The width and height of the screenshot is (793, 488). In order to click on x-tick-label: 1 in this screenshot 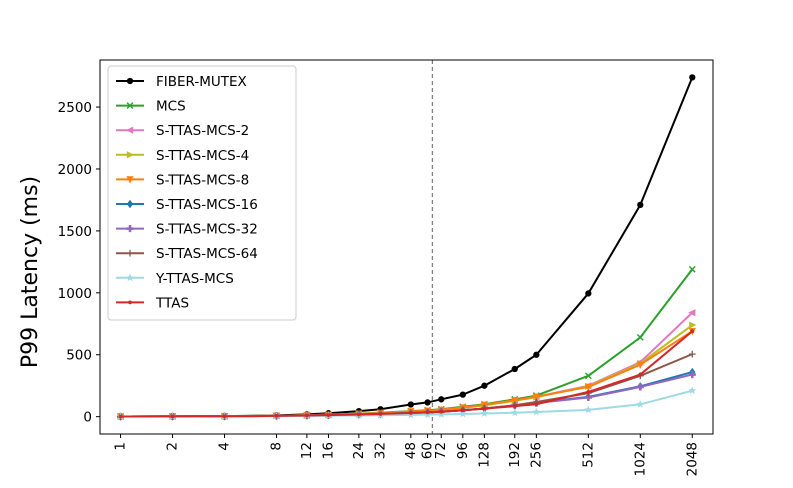, I will do `click(121, 446)`.